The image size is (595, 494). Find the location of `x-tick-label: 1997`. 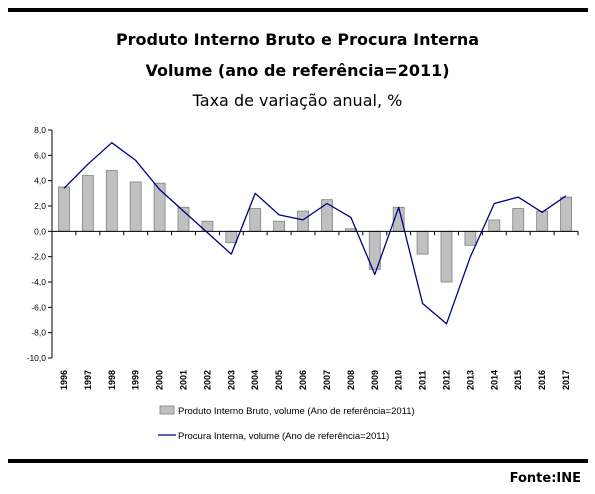

x-tick-label: 1997 is located at coordinates (88, 380).